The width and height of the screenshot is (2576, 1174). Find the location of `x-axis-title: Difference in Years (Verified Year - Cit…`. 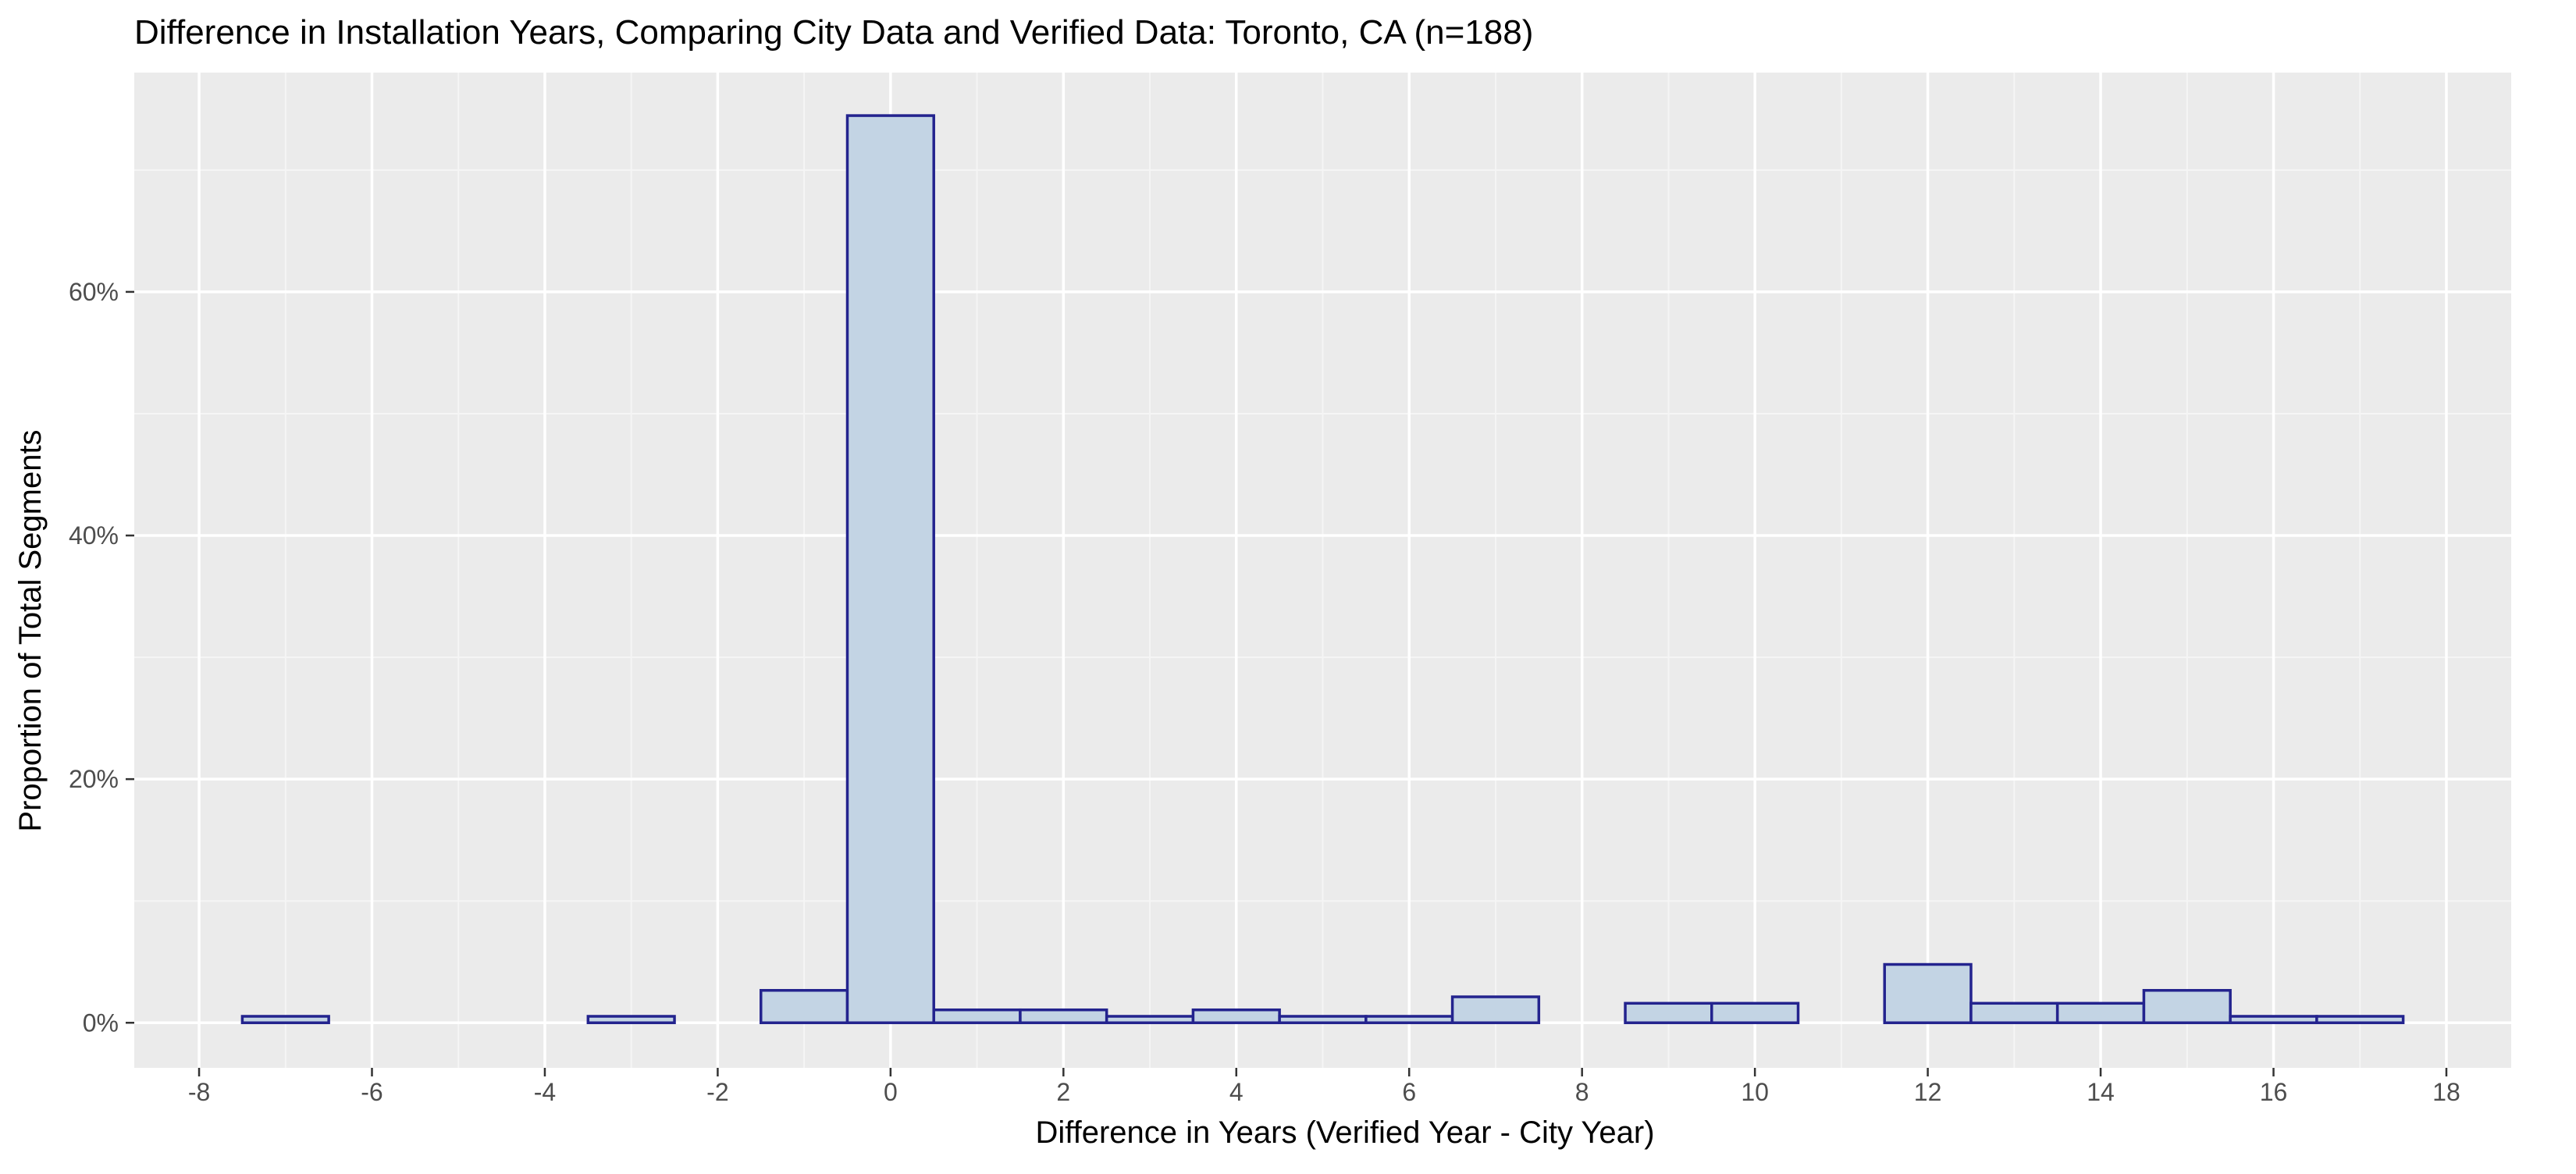

x-axis-title: Difference in Years (Verified Year - Cit… is located at coordinates (1344, 1133).